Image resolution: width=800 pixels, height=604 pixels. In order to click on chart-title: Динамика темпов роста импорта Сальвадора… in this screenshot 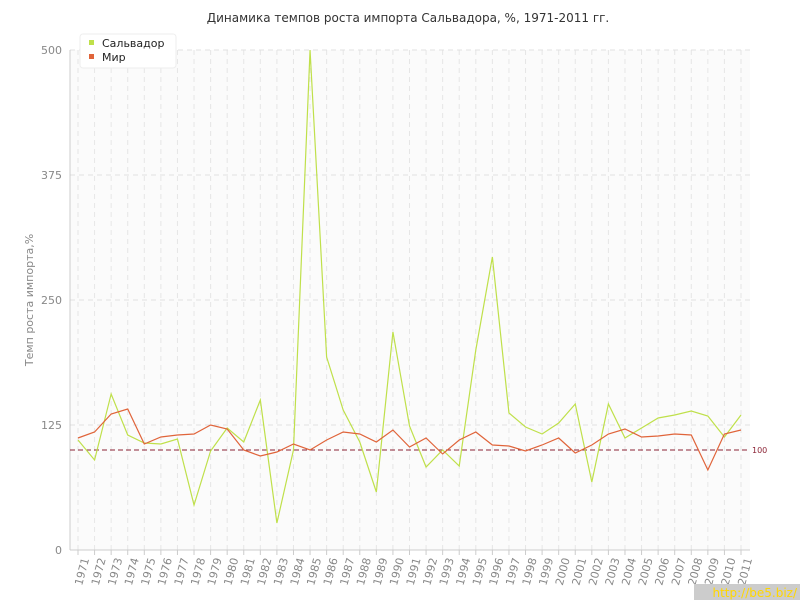, I will do `click(408, 18)`.